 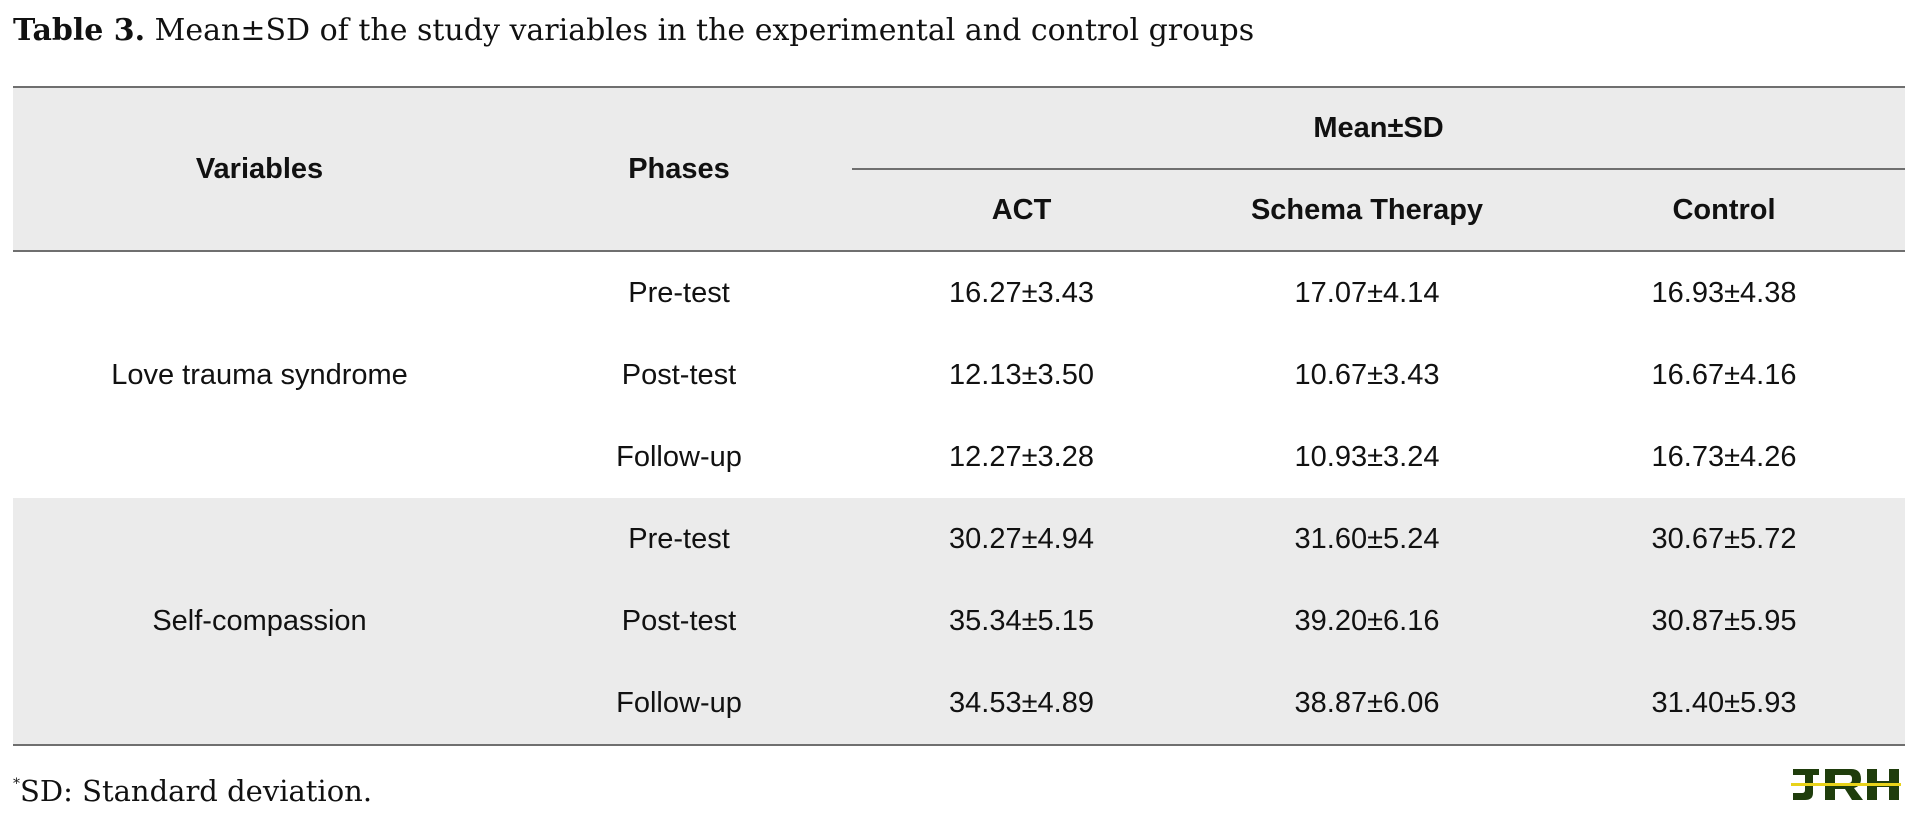 What do you see at coordinates (679, 169) in the screenshot?
I see `header-phases: Phases` at bounding box center [679, 169].